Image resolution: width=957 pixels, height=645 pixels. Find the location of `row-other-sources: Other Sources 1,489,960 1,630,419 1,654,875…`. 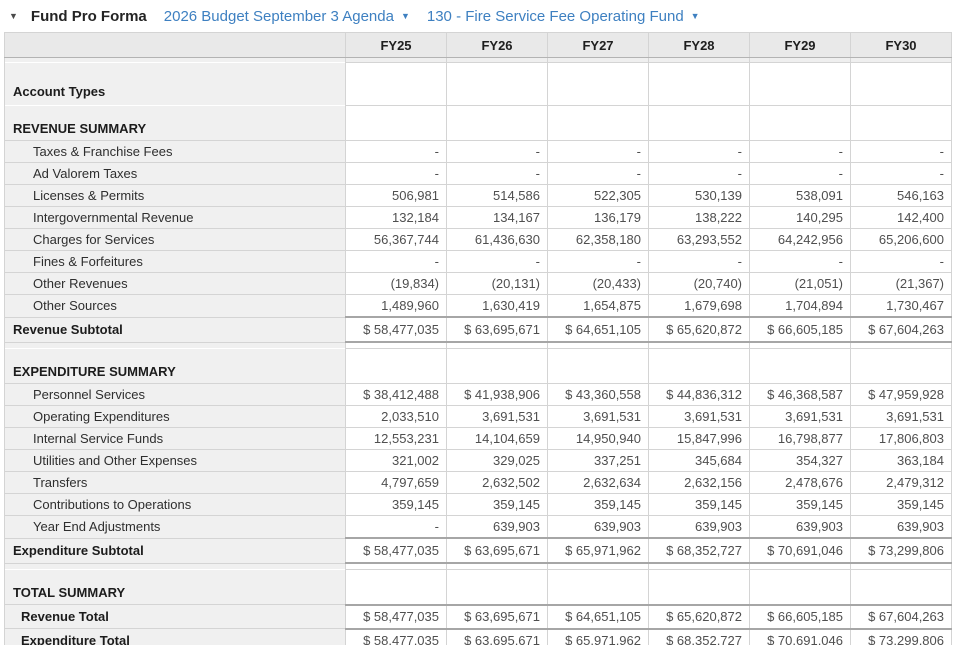

row-other-sources: Other Sources 1,489,960 1,630,419 1,654,875… is located at coordinates (478, 306).